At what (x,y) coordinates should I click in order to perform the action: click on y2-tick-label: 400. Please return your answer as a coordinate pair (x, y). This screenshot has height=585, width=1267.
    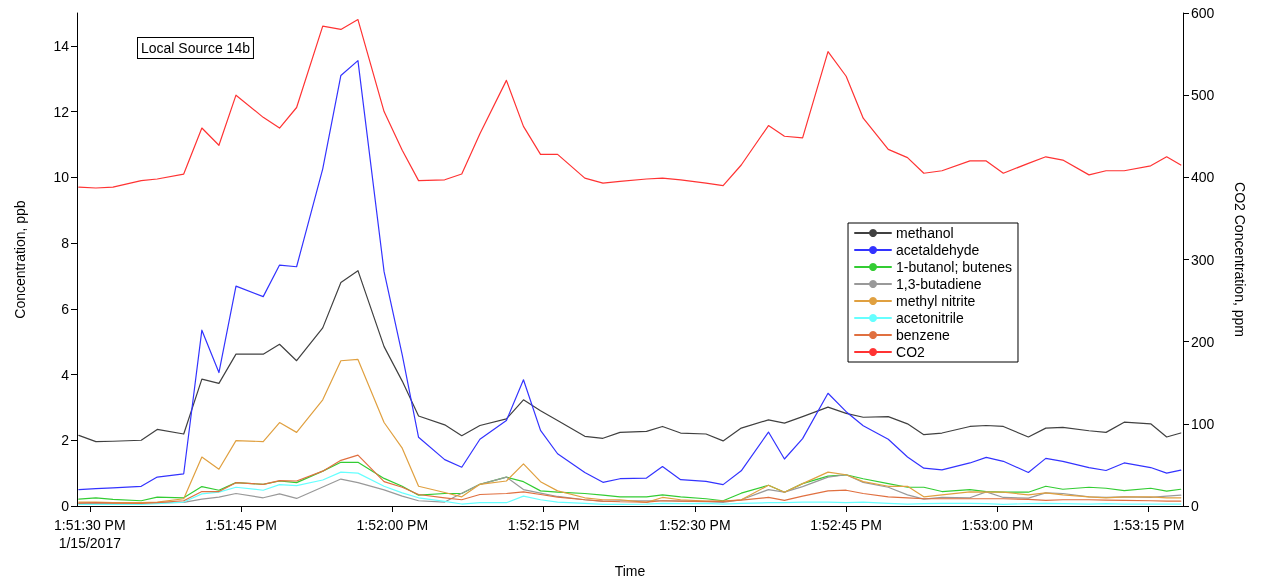
    Looking at the image, I should click on (1203, 177).